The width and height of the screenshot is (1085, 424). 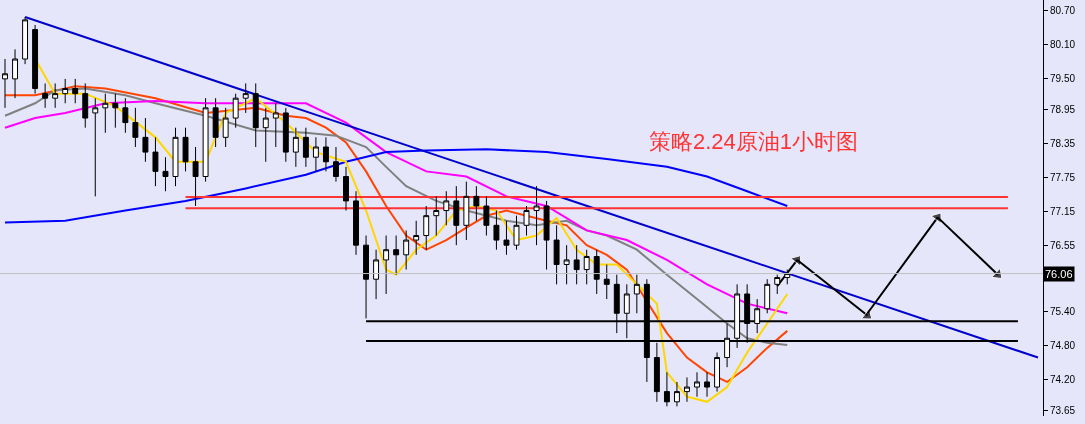 What do you see at coordinates (1063, 10) in the screenshot?
I see `y-tick-label: 80.70` at bounding box center [1063, 10].